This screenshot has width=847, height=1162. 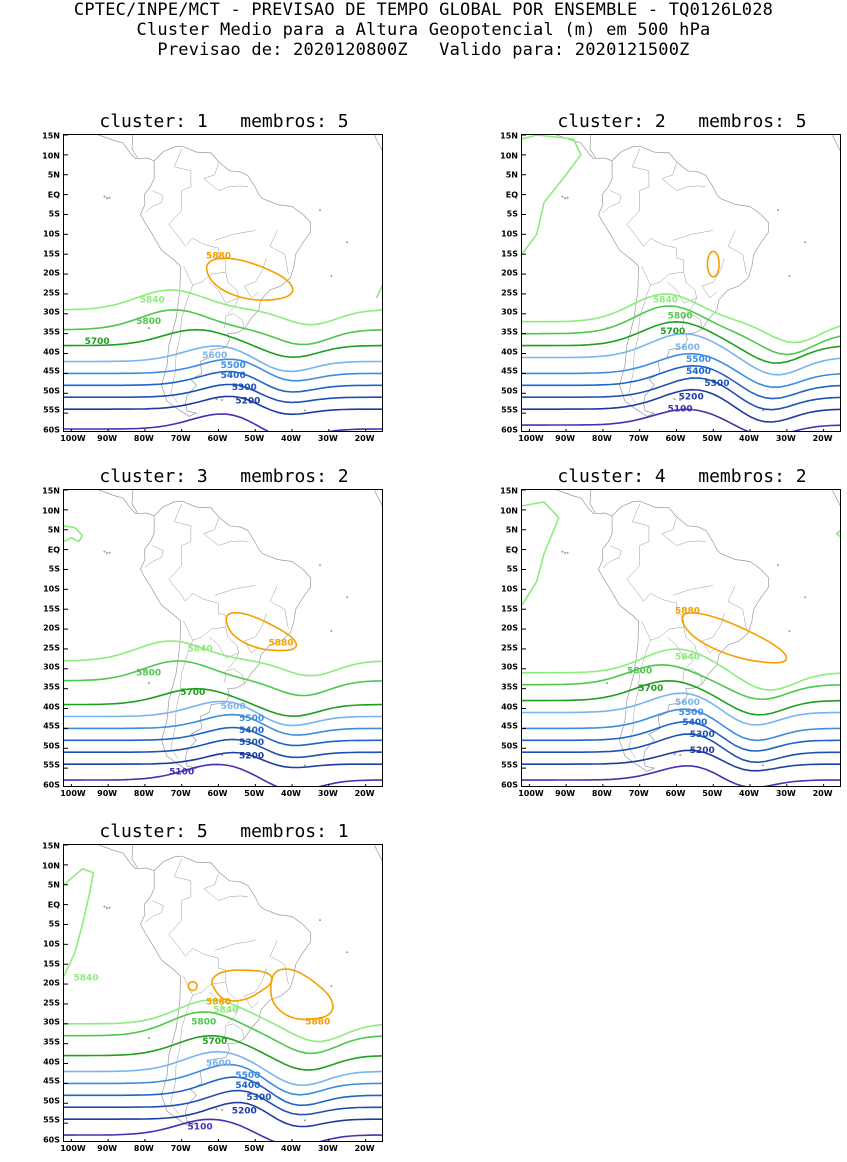 I want to click on latitude-tick-label: 50S, so click(x=509, y=391).